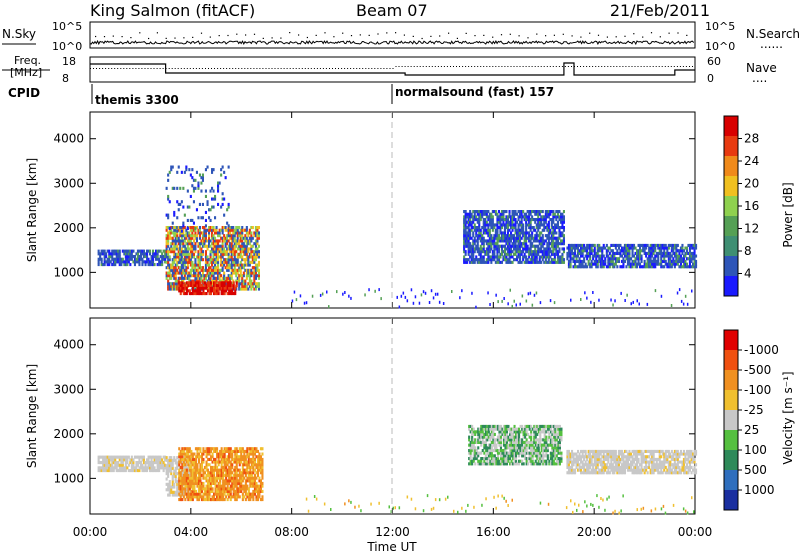 The height and width of the screenshot is (554, 800). What do you see at coordinates (68, 183) in the screenshot?
I see `range-tick-label: 3000` at bounding box center [68, 183].